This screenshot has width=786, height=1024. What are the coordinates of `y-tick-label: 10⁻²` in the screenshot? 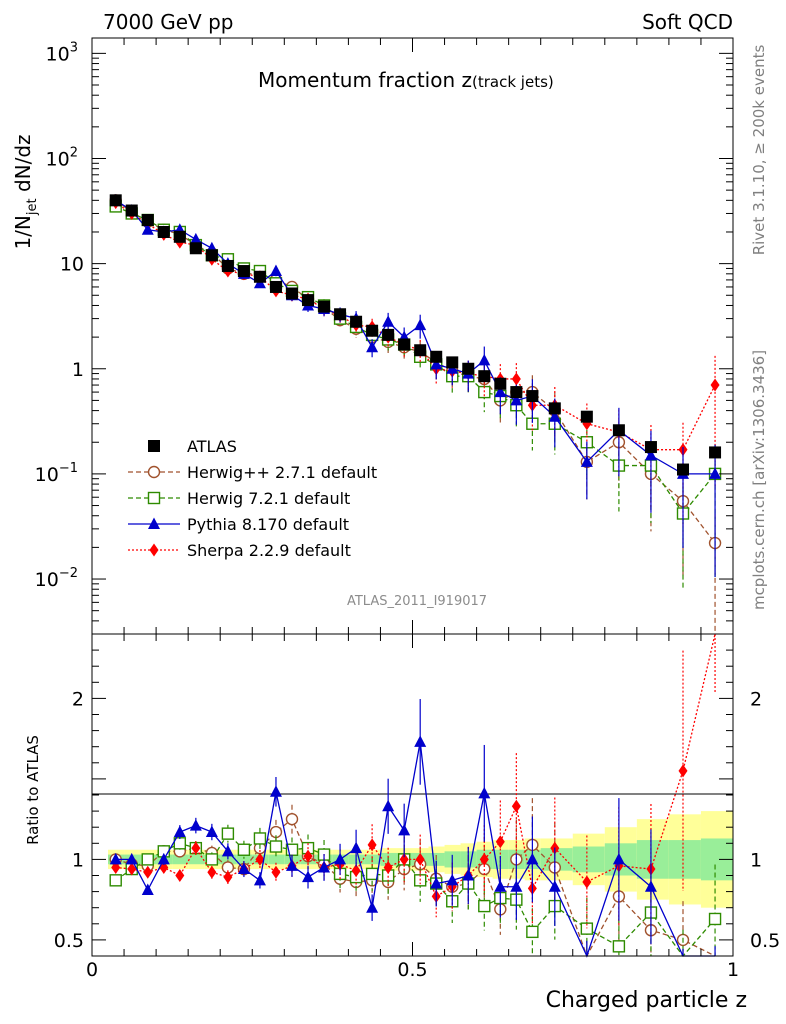 It's located at (56, 578).